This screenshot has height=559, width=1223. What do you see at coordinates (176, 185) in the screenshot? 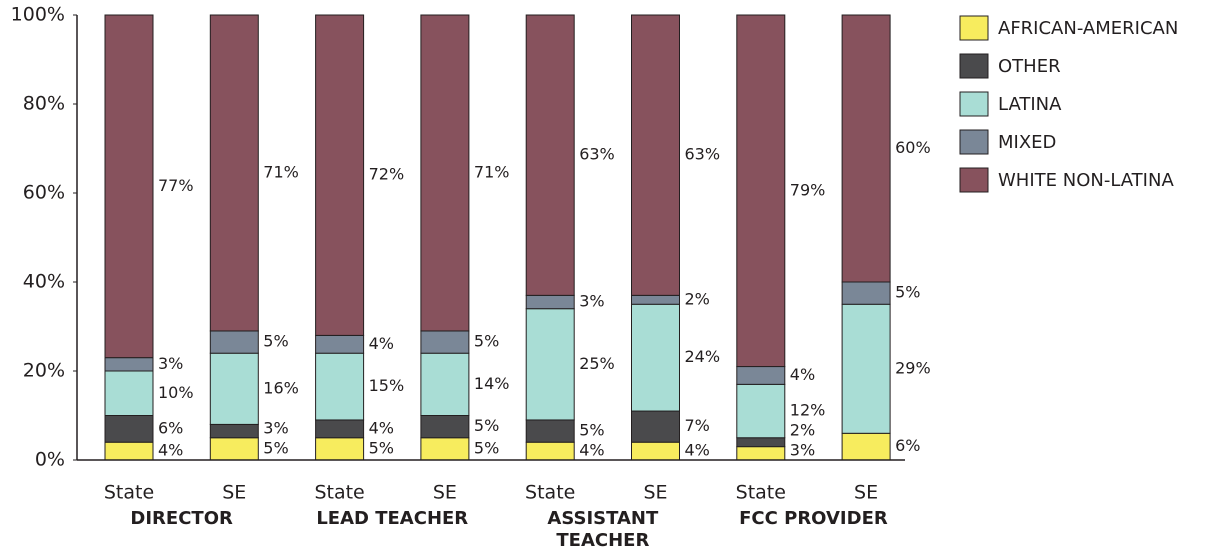
I see `value-label: 77%` at bounding box center [176, 185].